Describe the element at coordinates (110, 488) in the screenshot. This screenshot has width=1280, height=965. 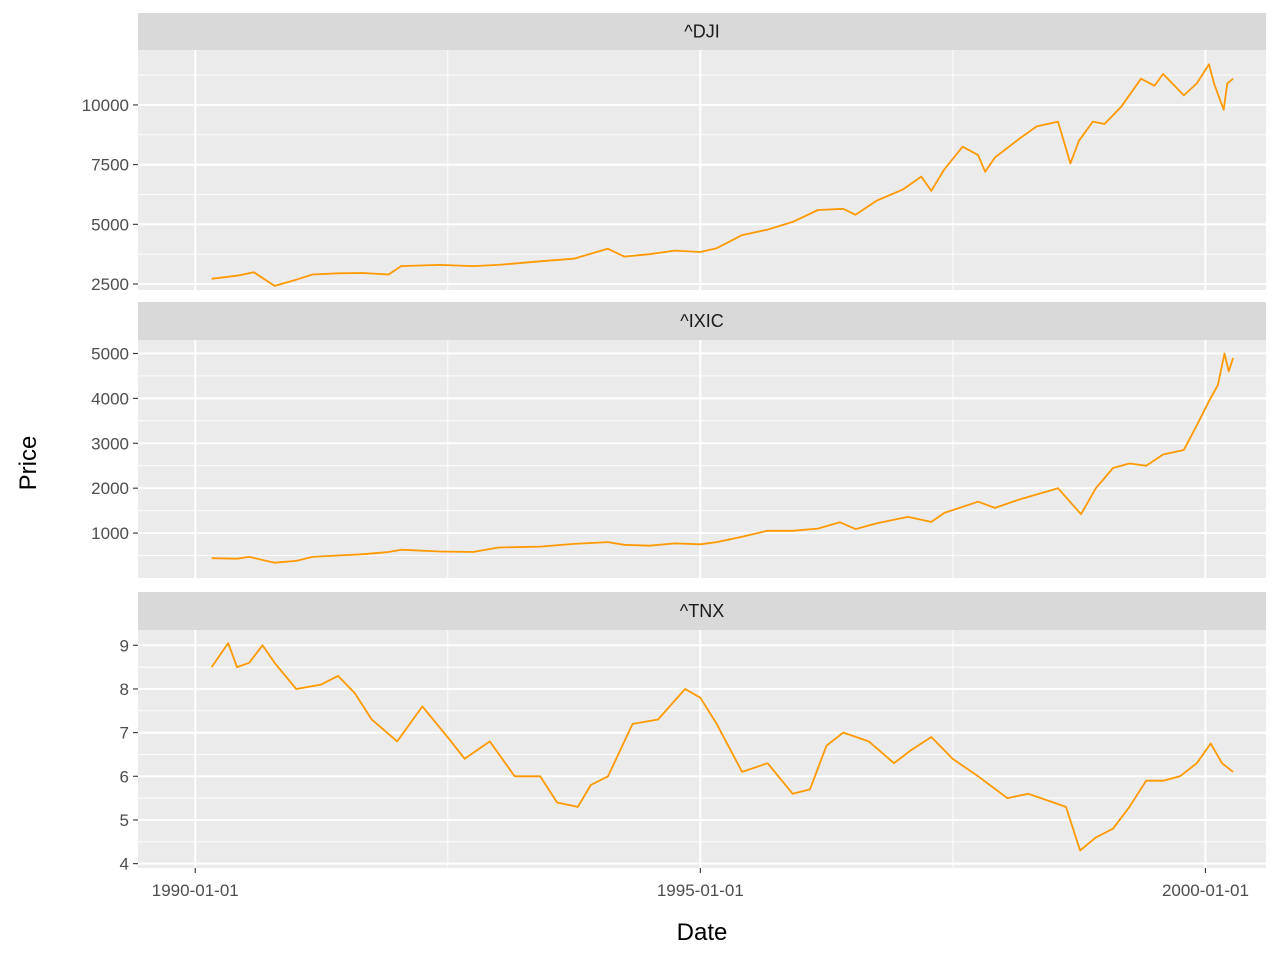
I see `y-tick-label: 2000` at that location.